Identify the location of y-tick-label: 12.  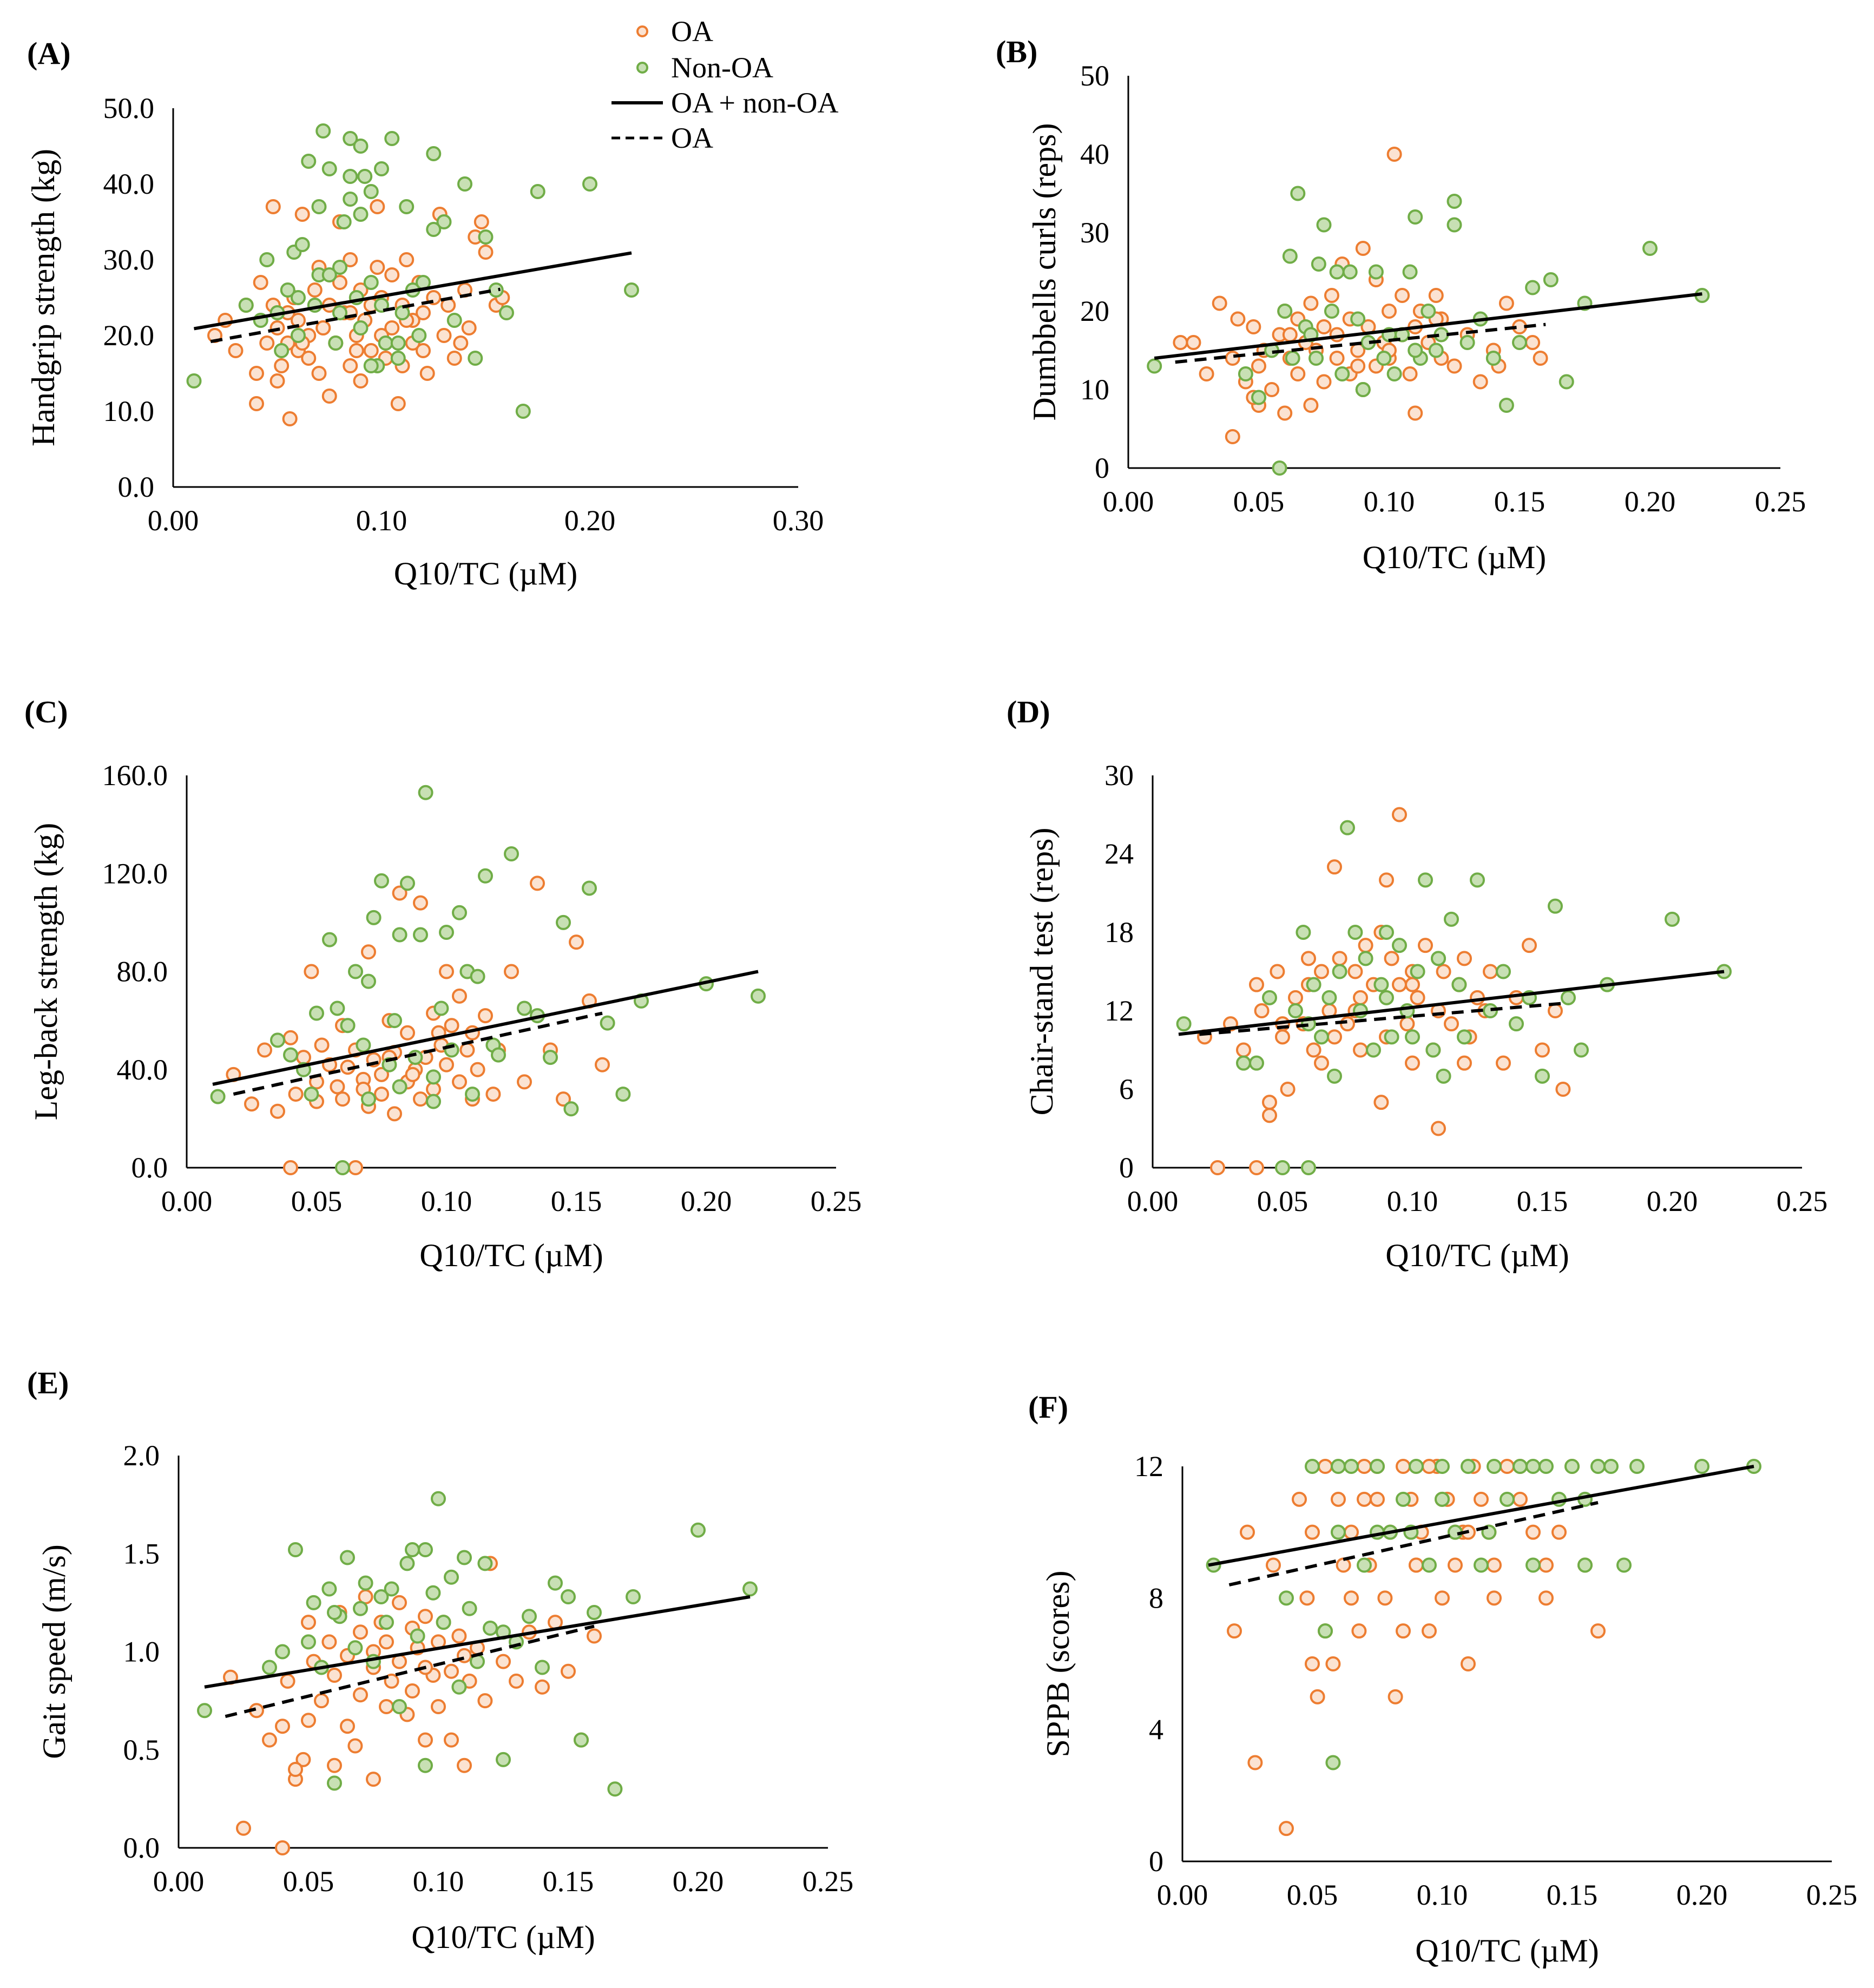
(1148, 1466).